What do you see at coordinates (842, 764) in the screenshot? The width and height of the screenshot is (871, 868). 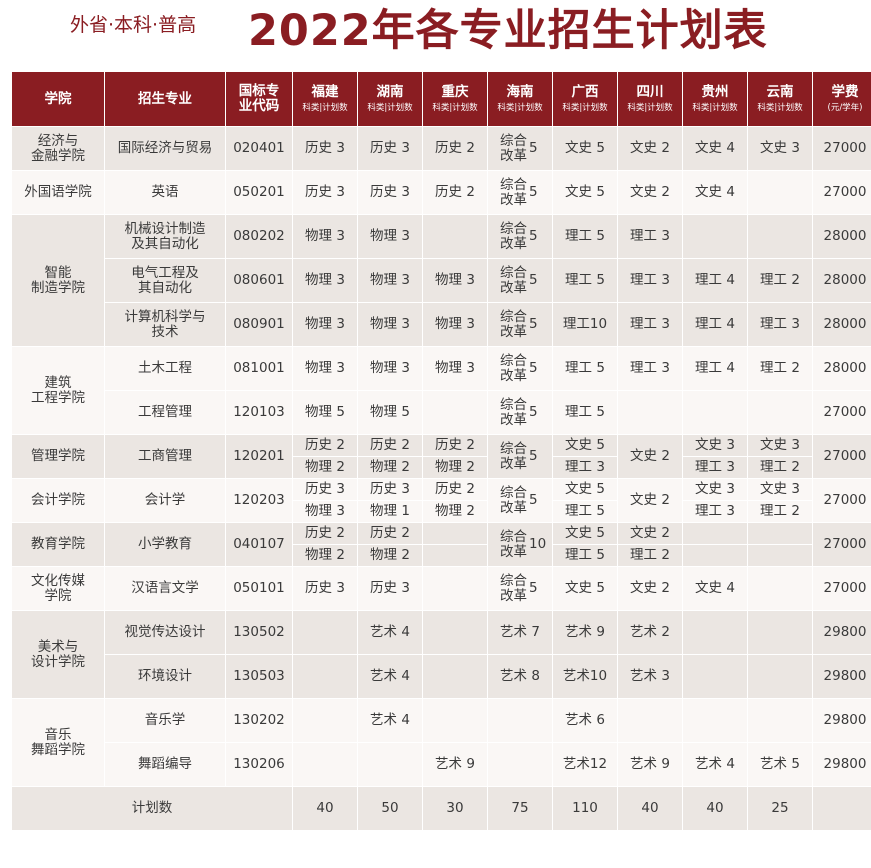 I see `fee-cell: 29800` at bounding box center [842, 764].